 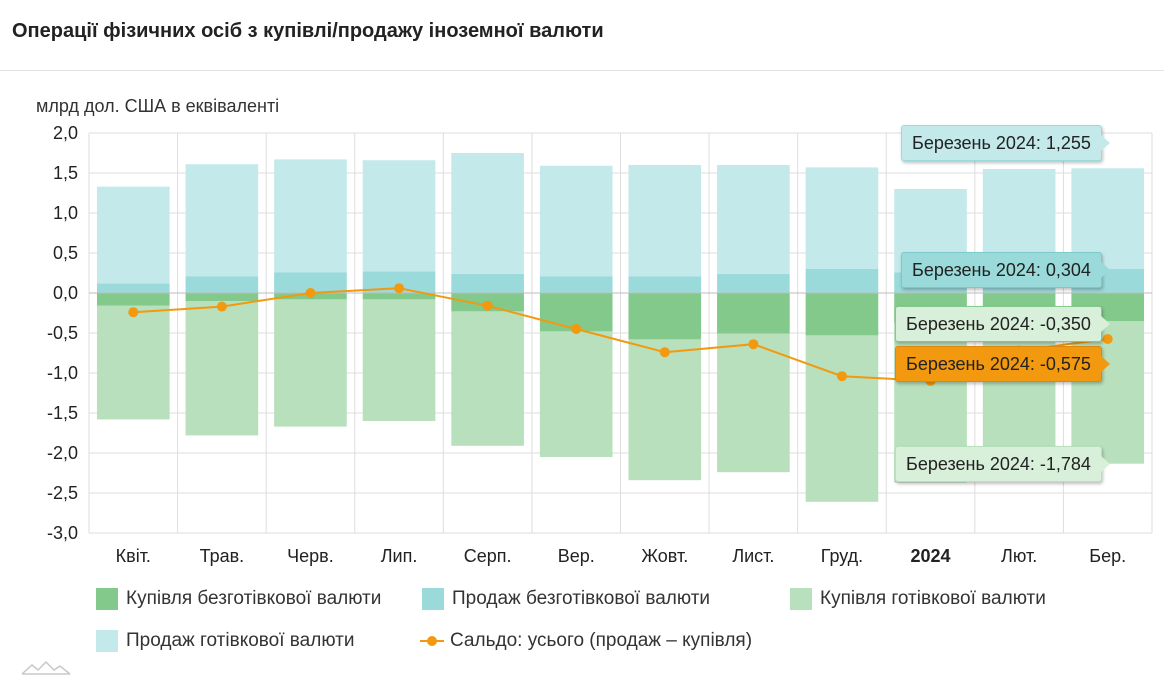 I want to click on x-tick-label: Квіт., so click(x=133, y=556).